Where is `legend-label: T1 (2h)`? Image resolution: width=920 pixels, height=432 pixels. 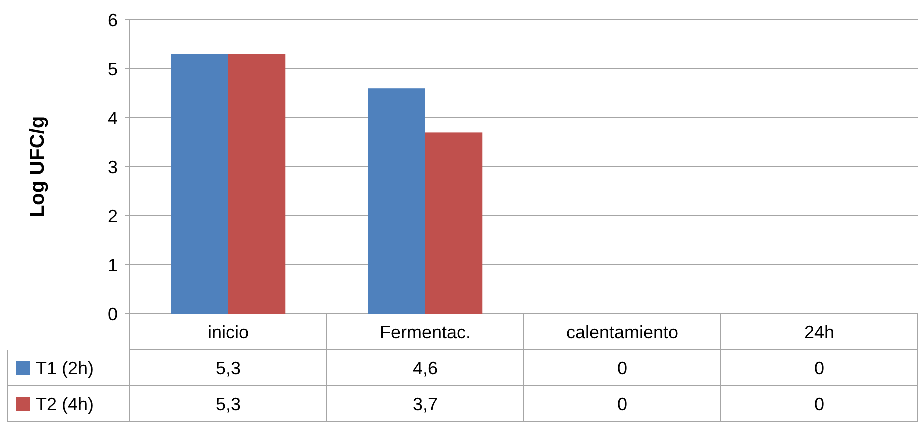
legend-label: T1 (2h) is located at coordinates (65, 368).